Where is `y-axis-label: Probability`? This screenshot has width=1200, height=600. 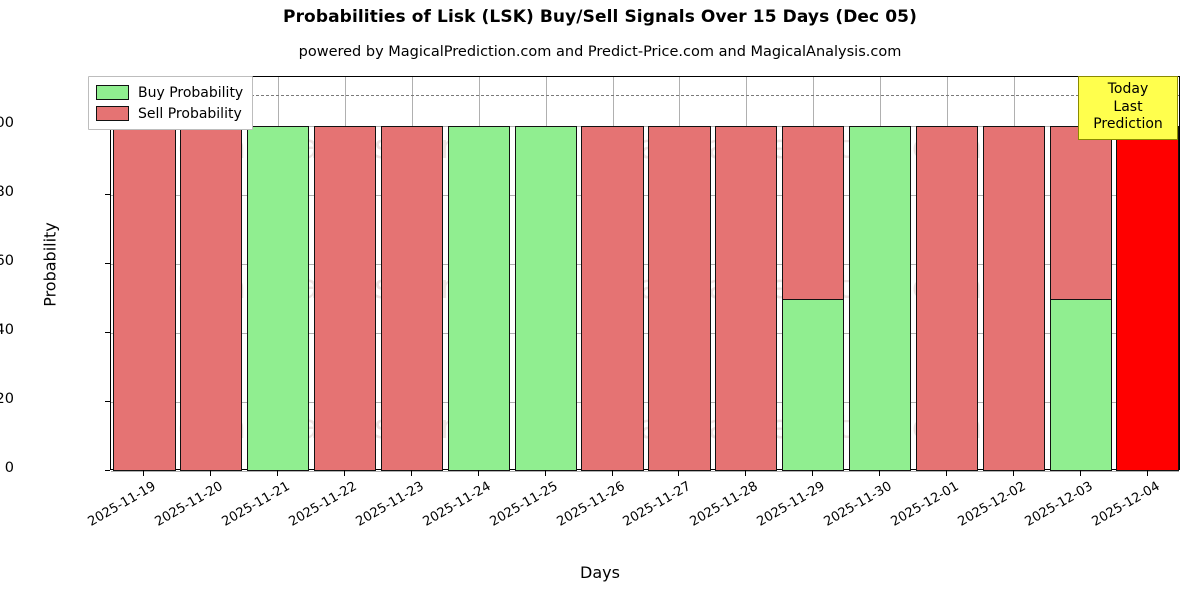 y-axis-label: Probability is located at coordinates (50, 264).